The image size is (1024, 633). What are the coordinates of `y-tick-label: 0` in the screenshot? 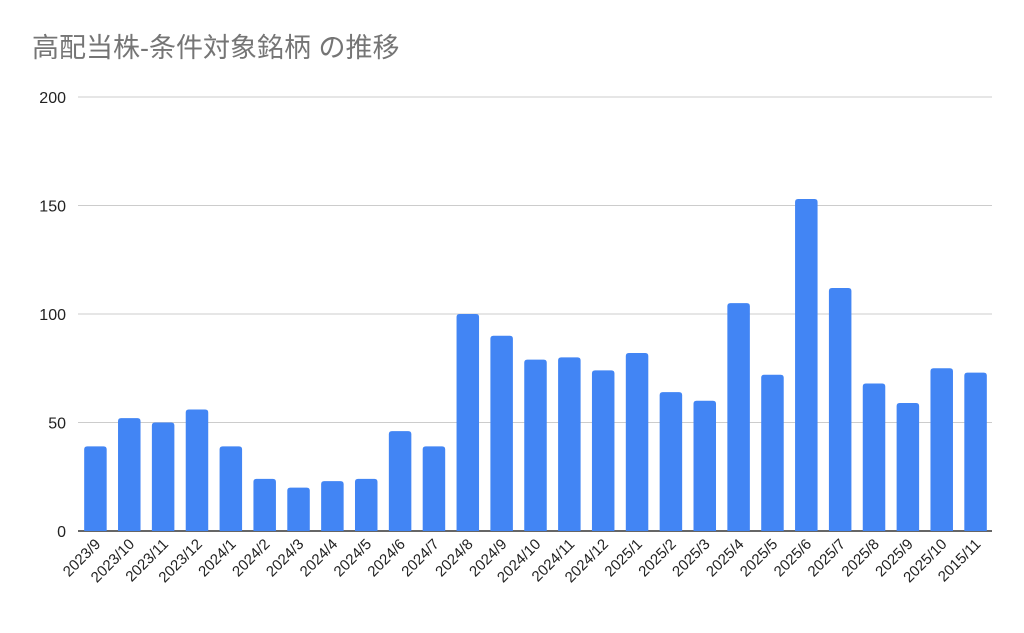 It's located at (61, 532).